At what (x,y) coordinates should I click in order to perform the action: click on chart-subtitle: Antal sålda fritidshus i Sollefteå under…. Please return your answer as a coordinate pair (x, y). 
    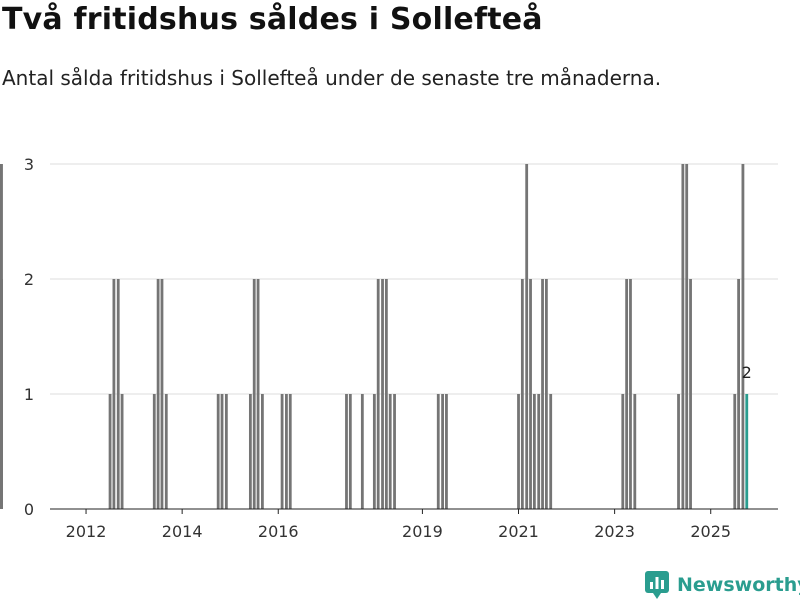
    Looking at the image, I should click on (332, 78).